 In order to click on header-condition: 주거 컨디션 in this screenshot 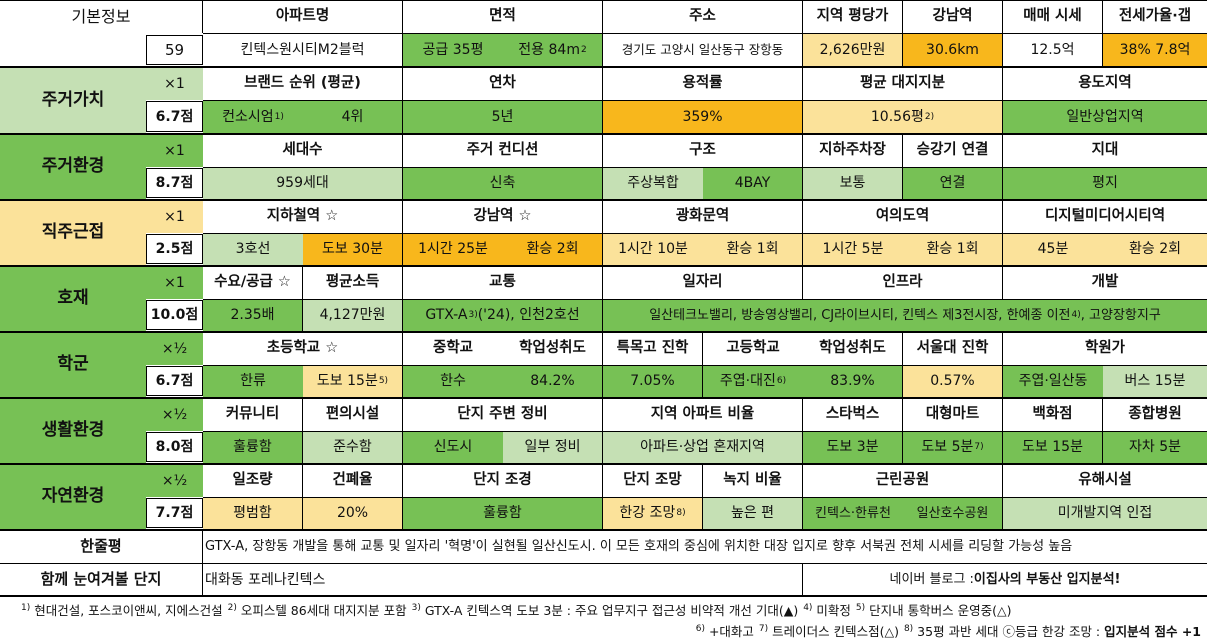, I will do `click(503, 150)`.